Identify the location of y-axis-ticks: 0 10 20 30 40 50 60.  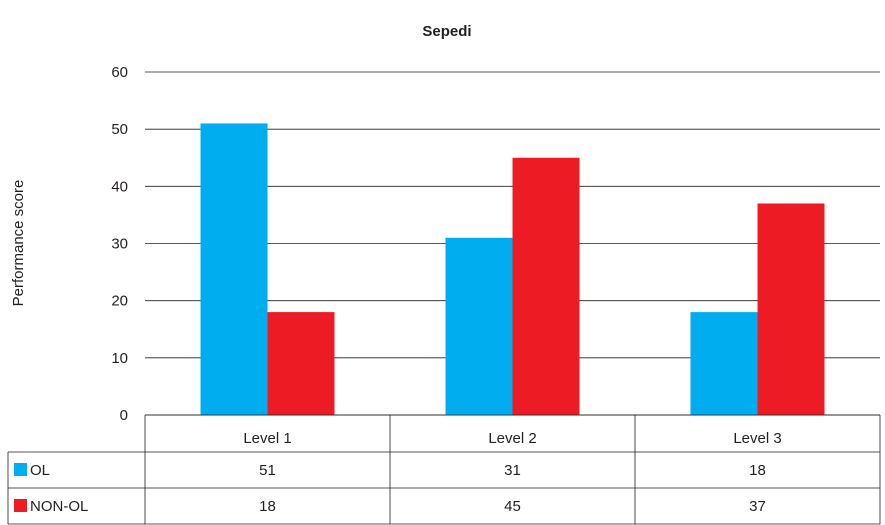
(119, 244).